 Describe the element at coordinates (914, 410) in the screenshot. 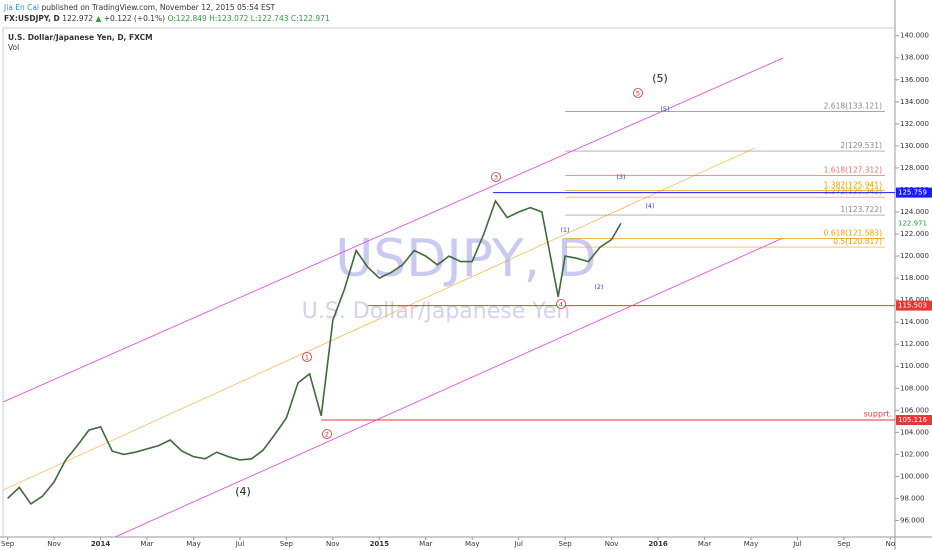

I see `y-tick-label: 106.000` at that location.